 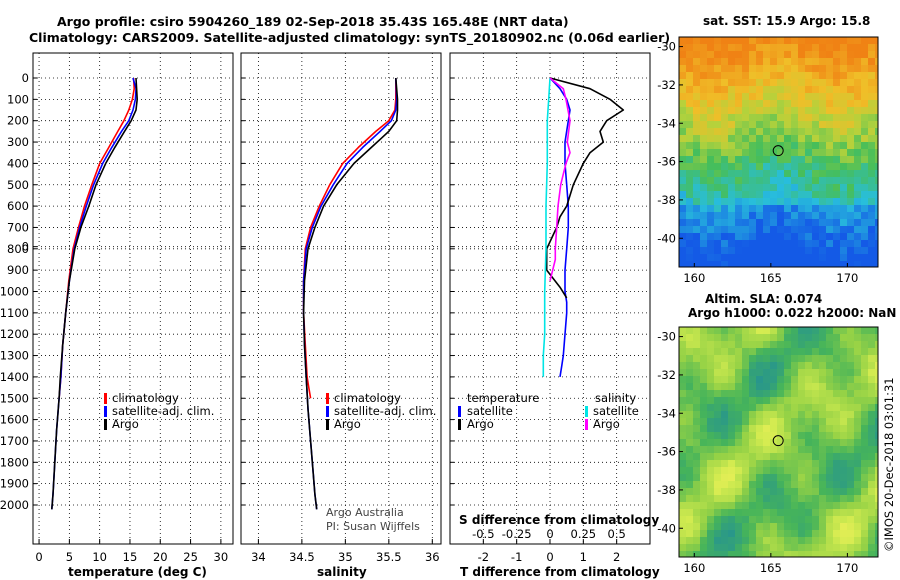 What do you see at coordinates (549, 534) in the screenshot?
I see `s-tick-label: 0` at bounding box center [549, 534].